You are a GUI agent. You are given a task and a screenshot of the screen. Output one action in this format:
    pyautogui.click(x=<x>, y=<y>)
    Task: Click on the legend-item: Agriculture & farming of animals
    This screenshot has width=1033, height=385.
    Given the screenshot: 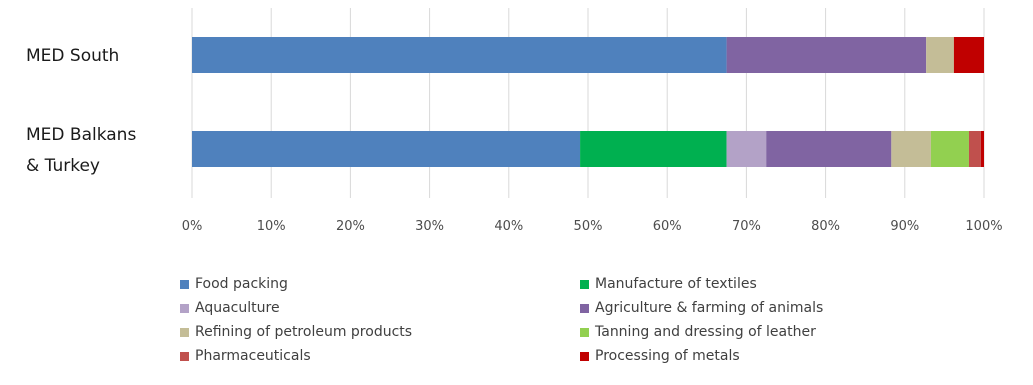 What is the action you would take?
    pyautogui.click(x=760, y=308)
    